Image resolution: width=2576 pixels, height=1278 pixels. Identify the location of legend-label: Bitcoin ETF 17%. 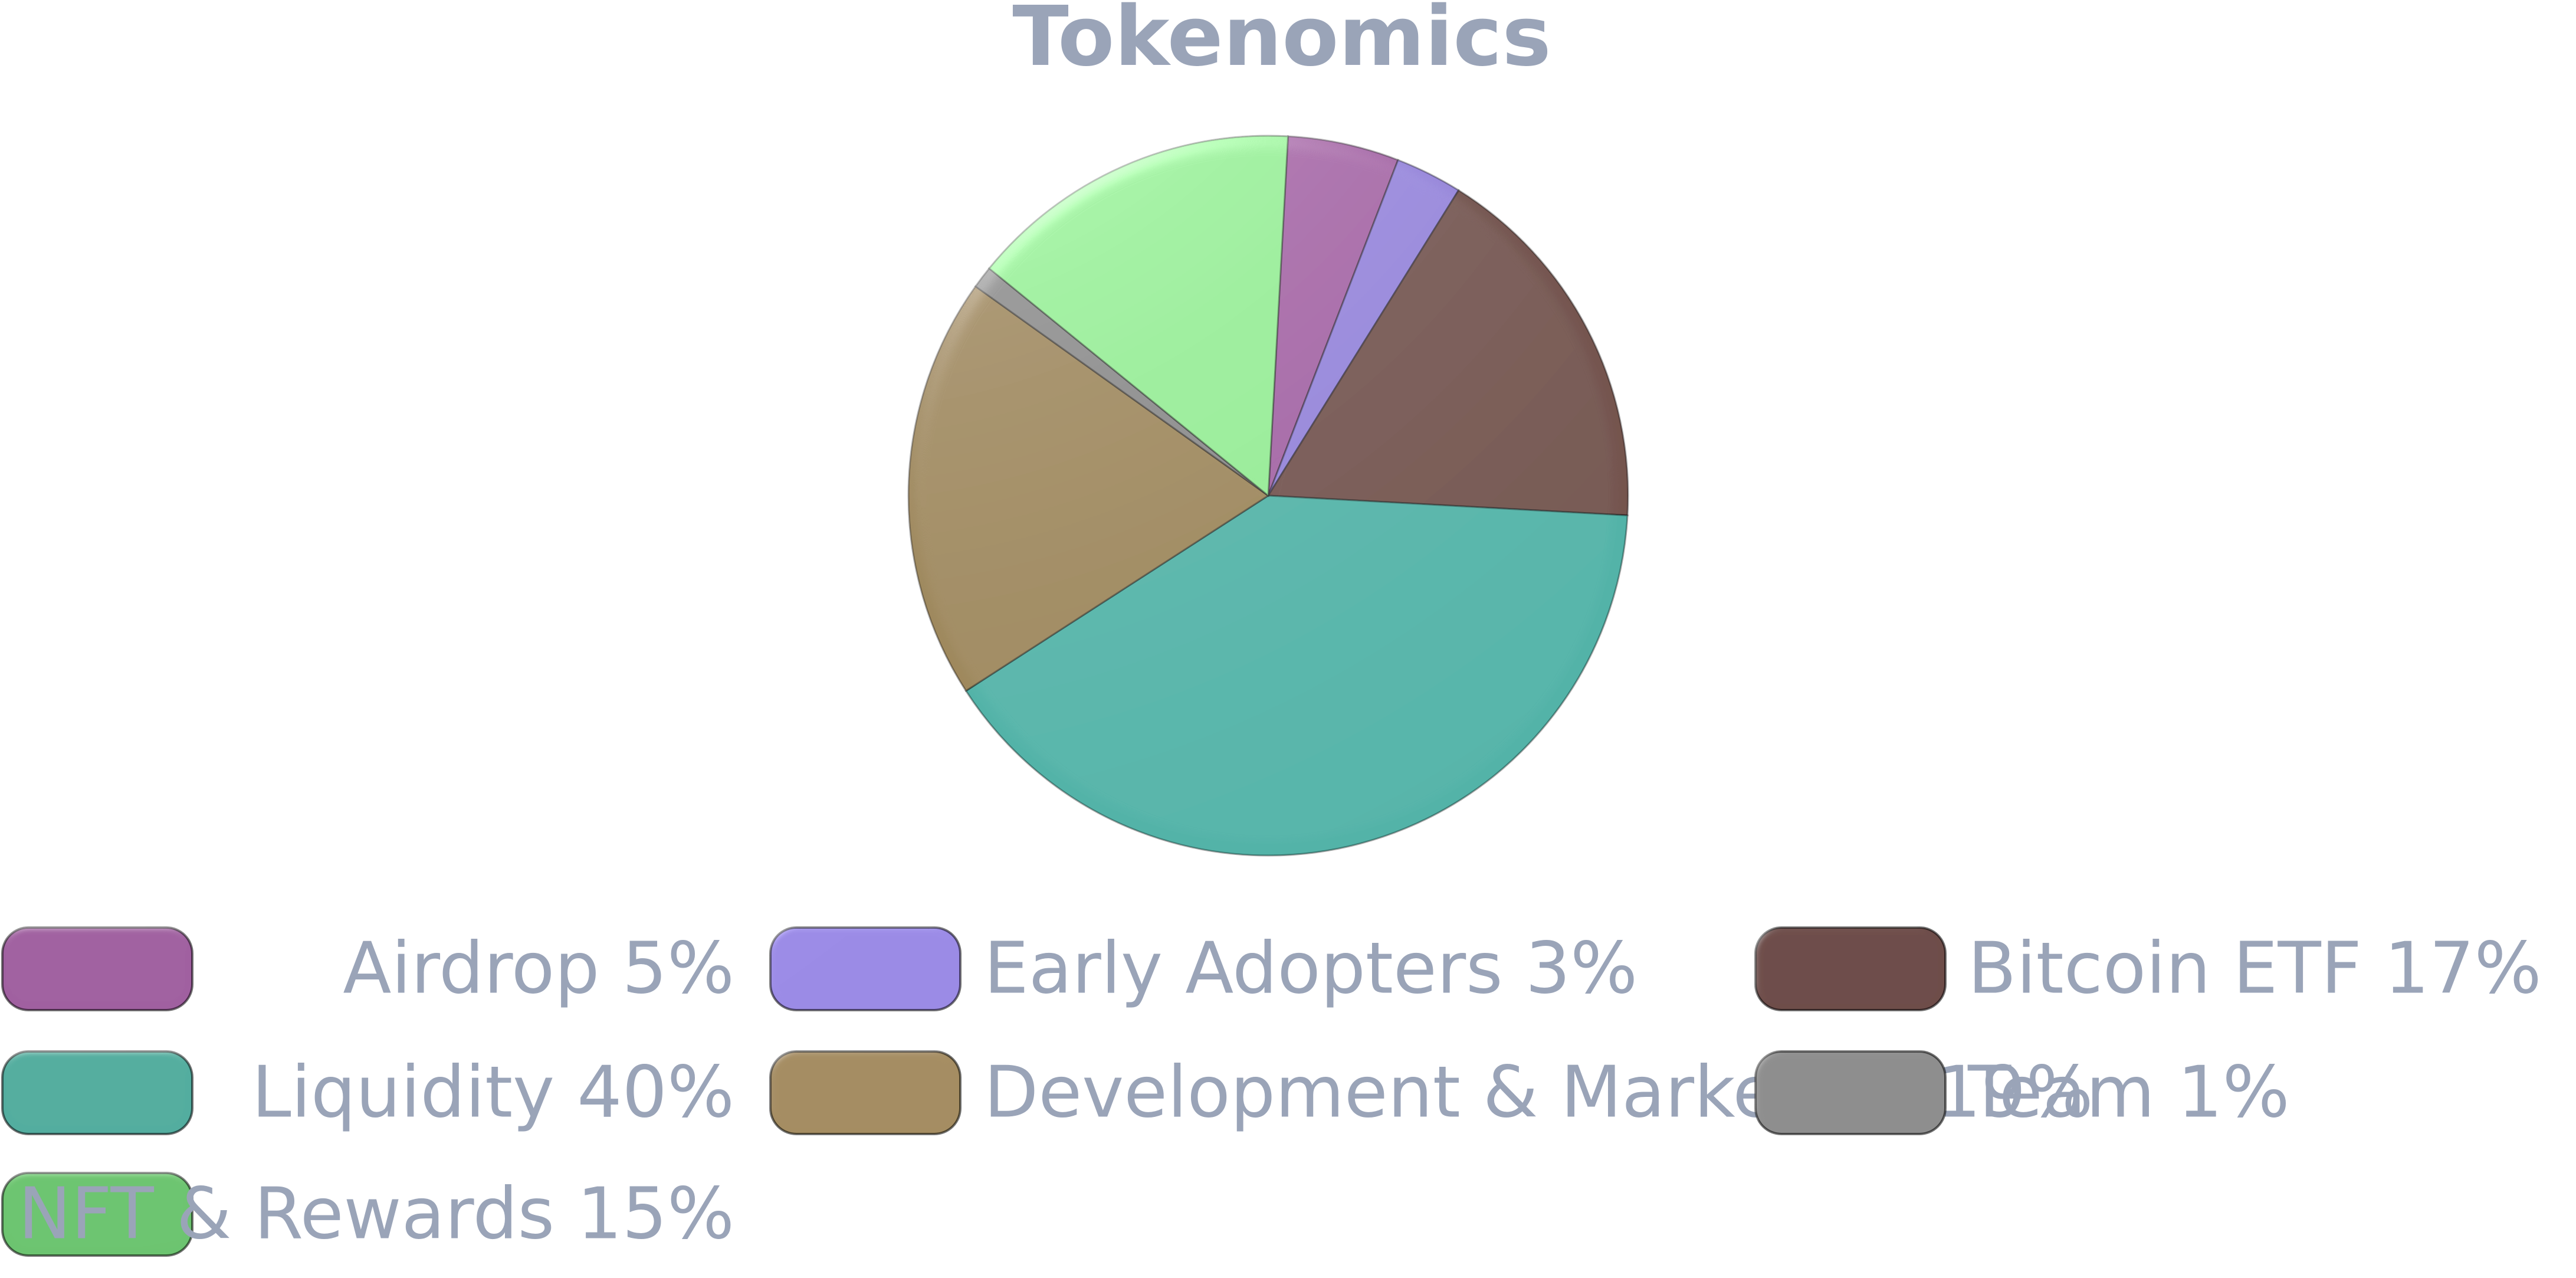
(2255, 969).